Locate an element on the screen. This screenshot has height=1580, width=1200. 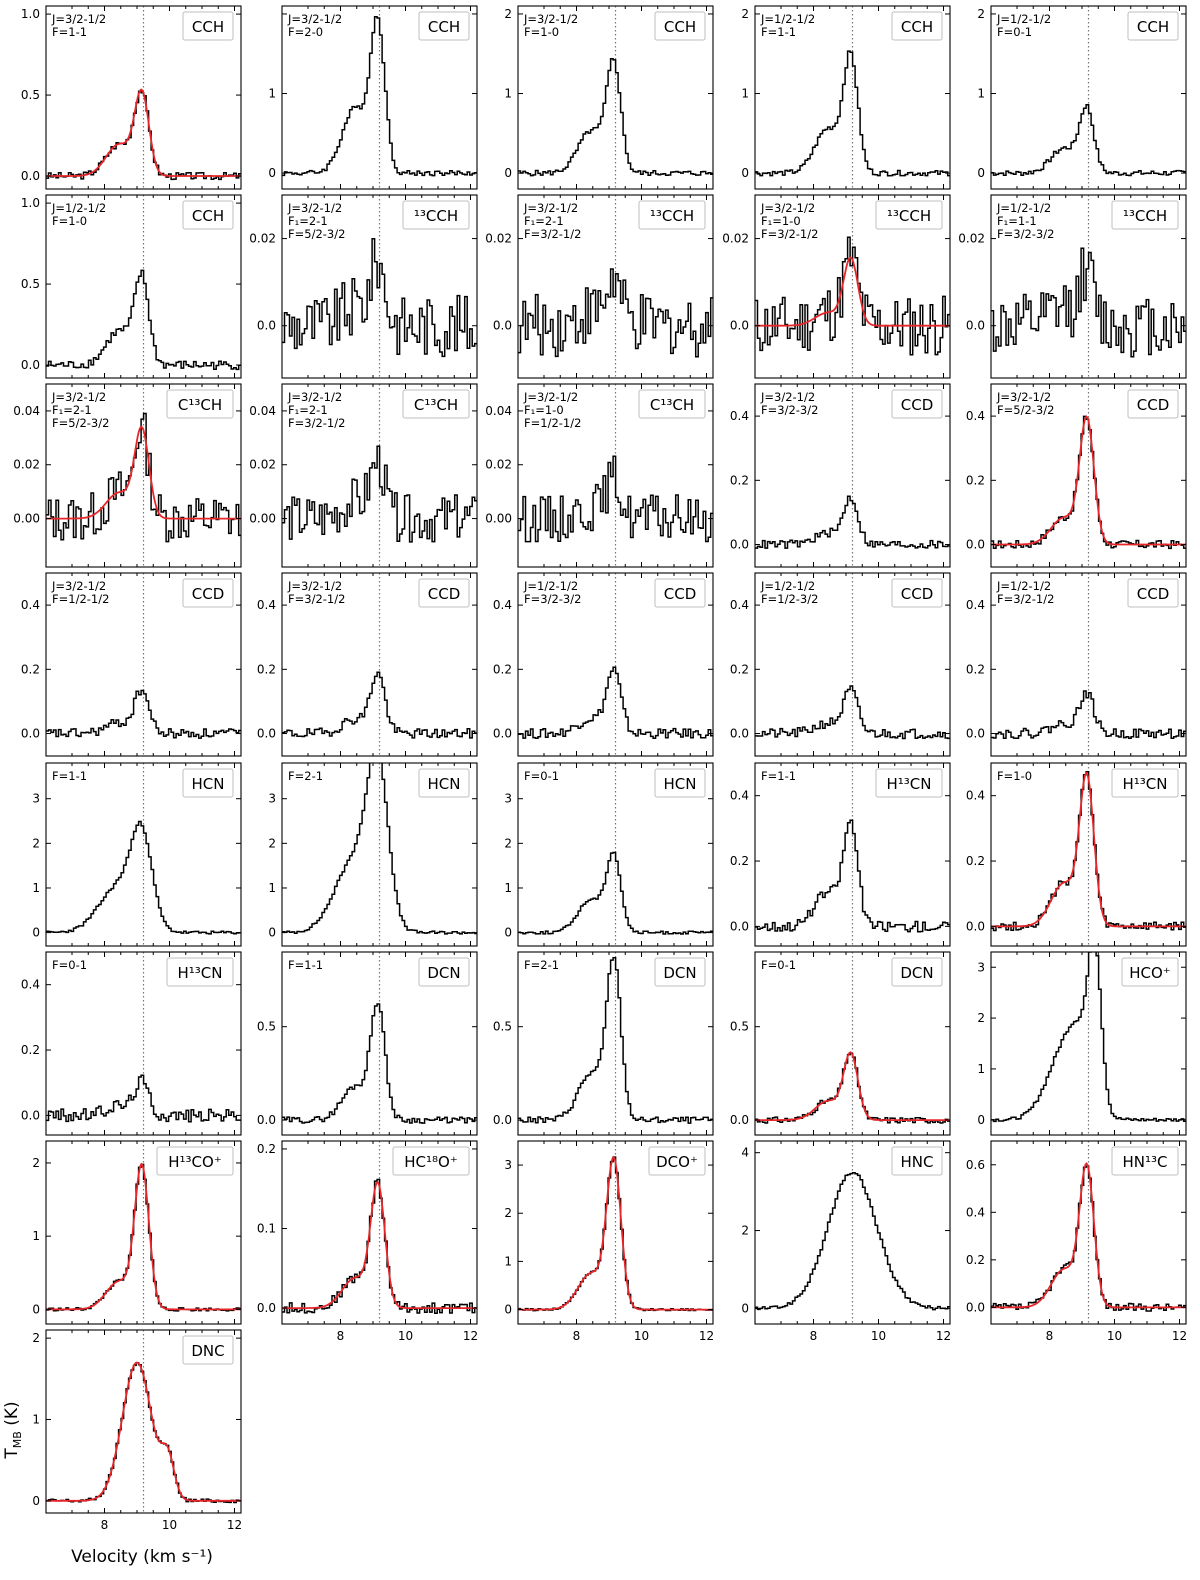
spectrum-panel: 0.0 0.2 0.4 F=0-1 H¹³CN is located at coordinates (131, 1043).